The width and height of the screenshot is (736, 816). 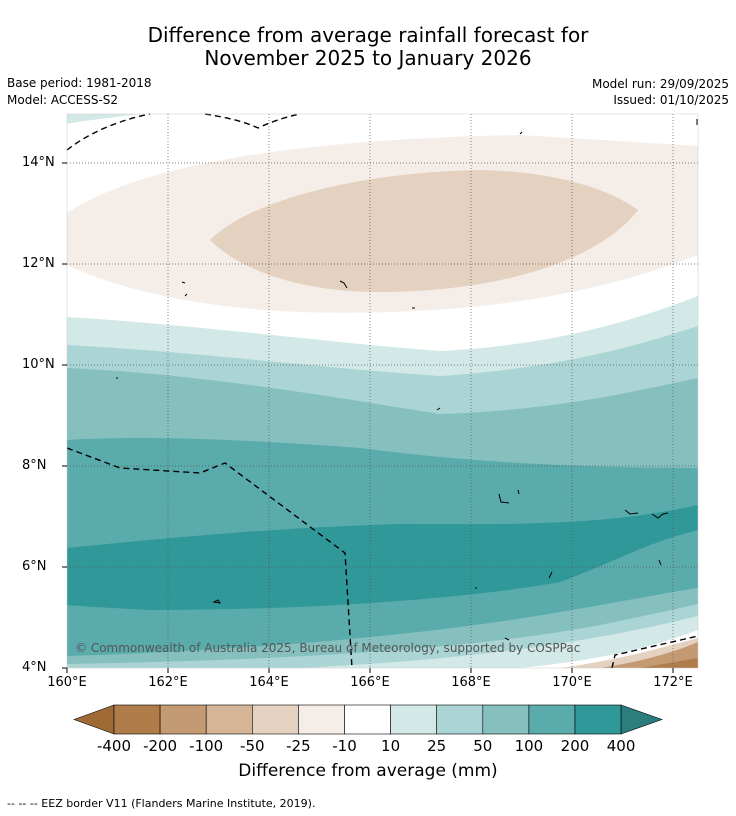 I want to click on colorbar-tick-label: 200, so click(x=575, y=746).